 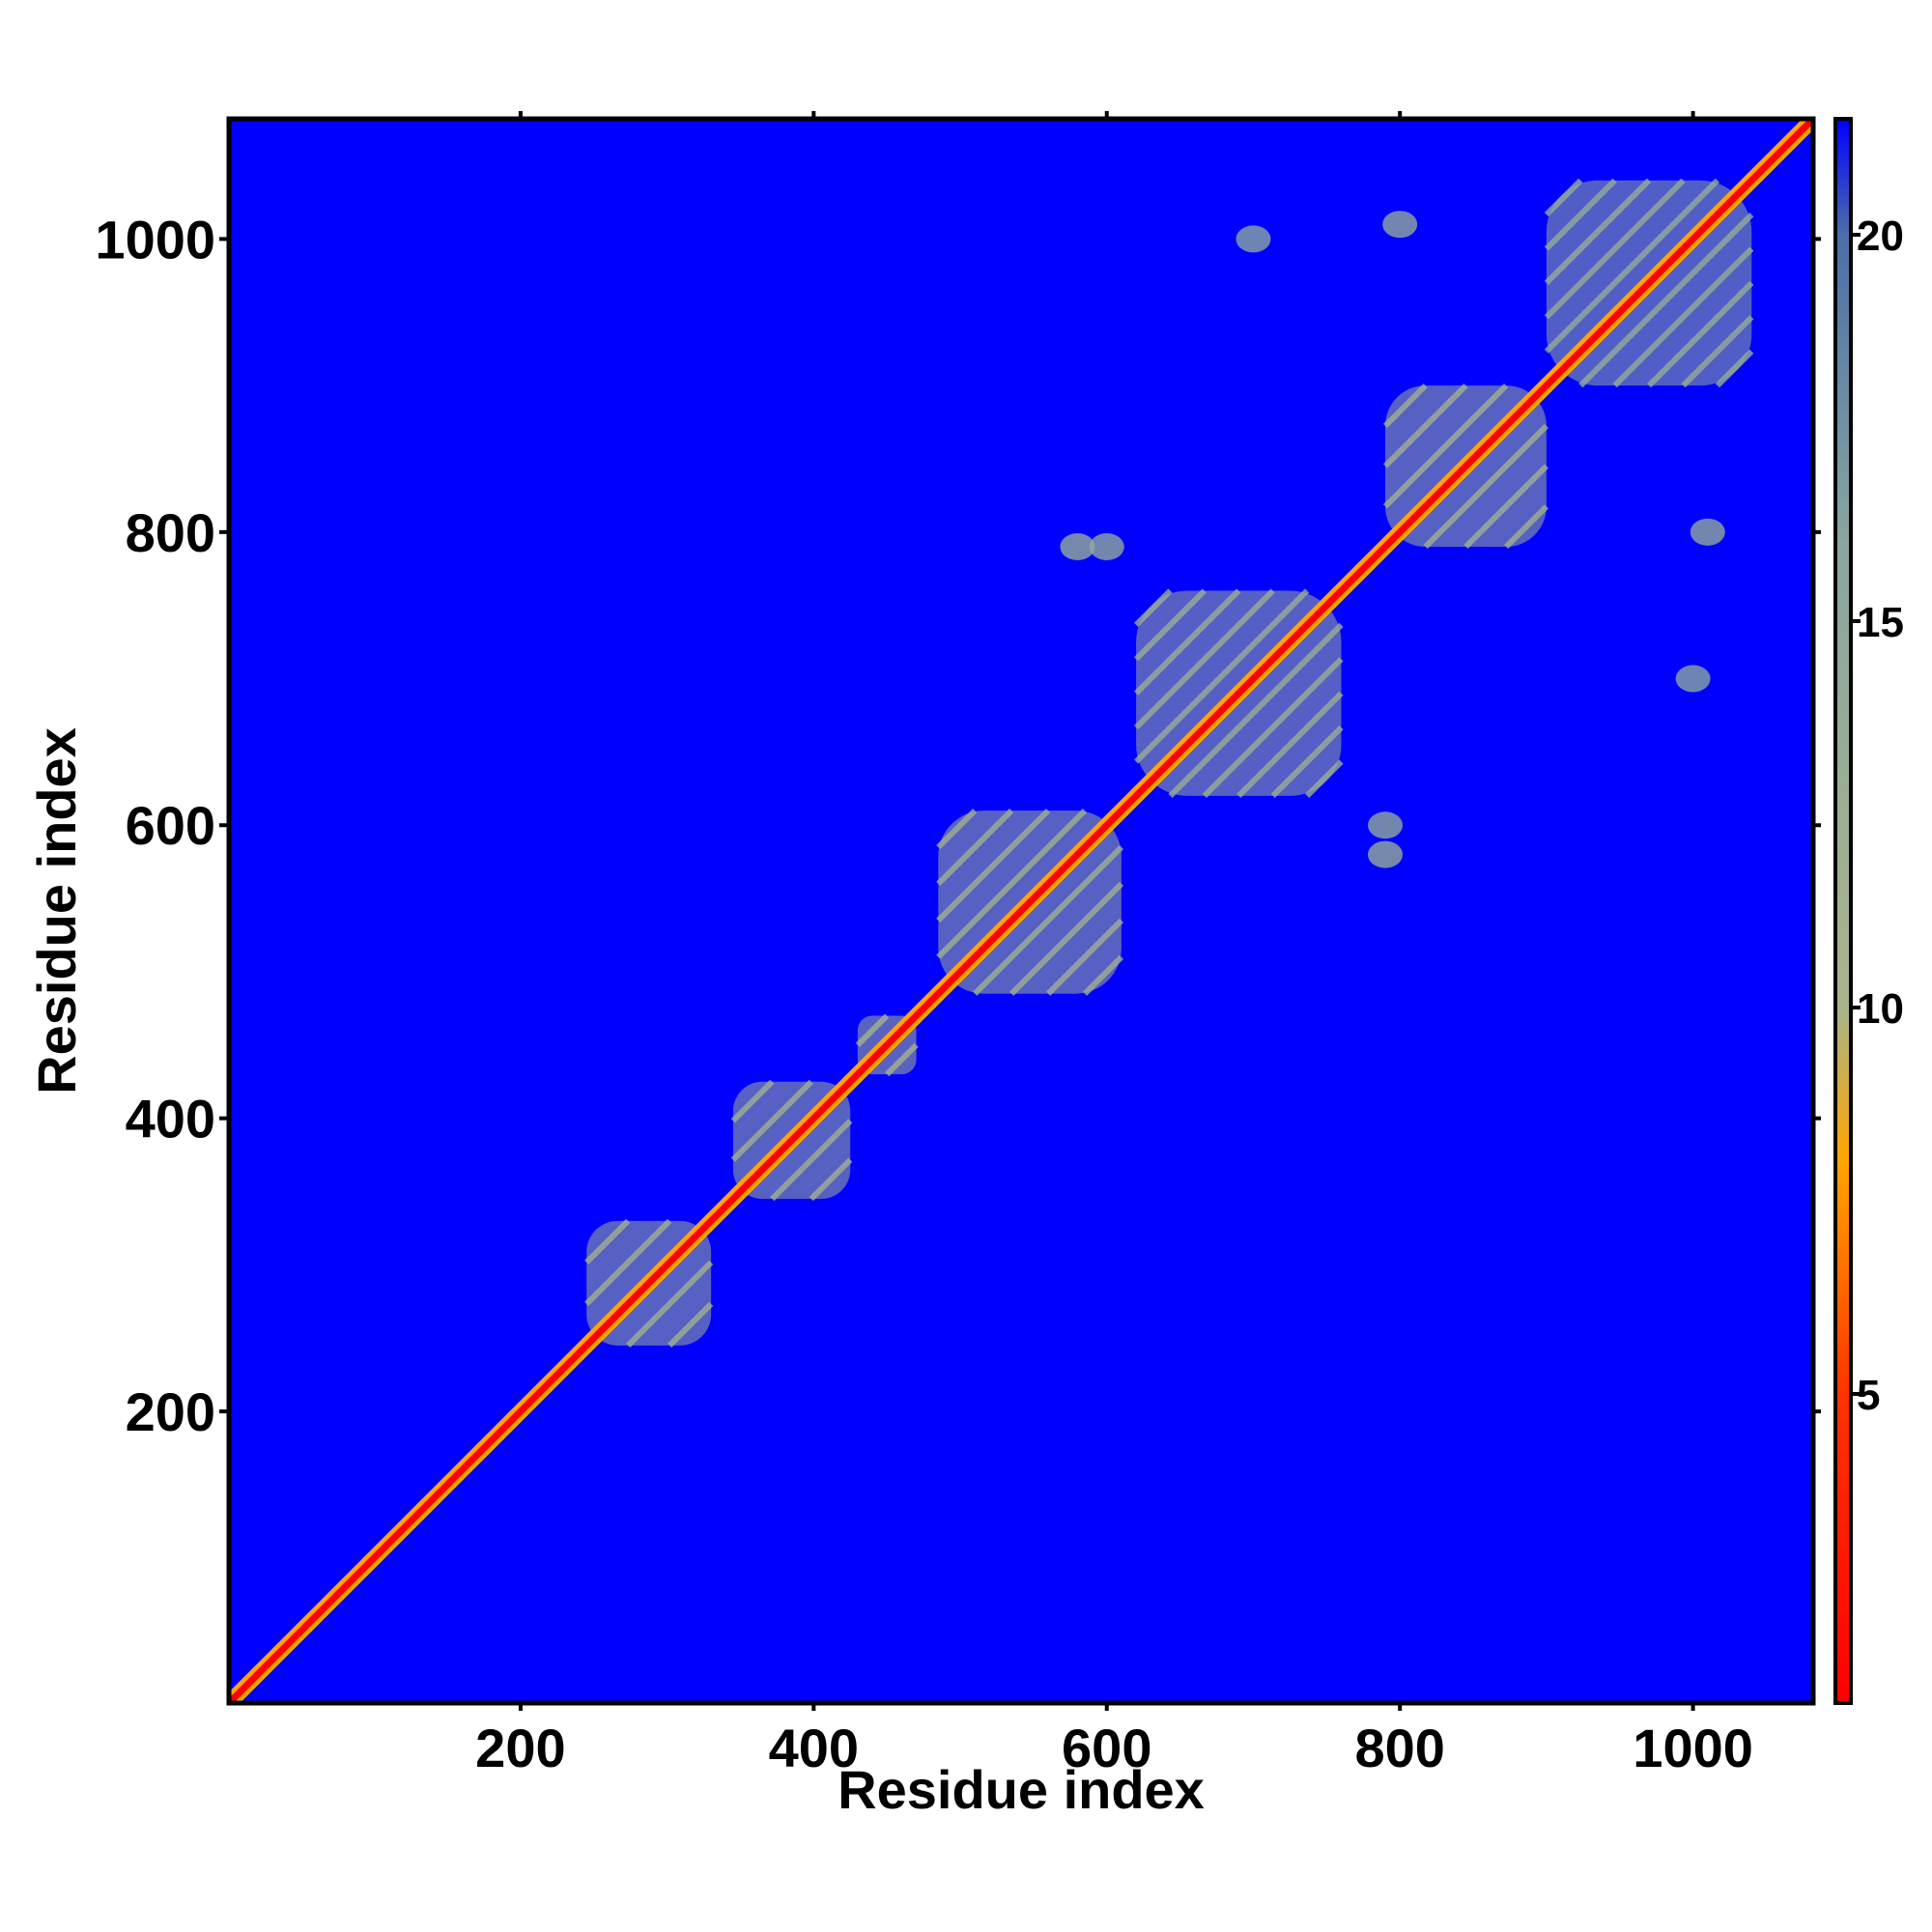 I want to click on colorbar-tick-label: 10, so click(x=1880, y=1009).